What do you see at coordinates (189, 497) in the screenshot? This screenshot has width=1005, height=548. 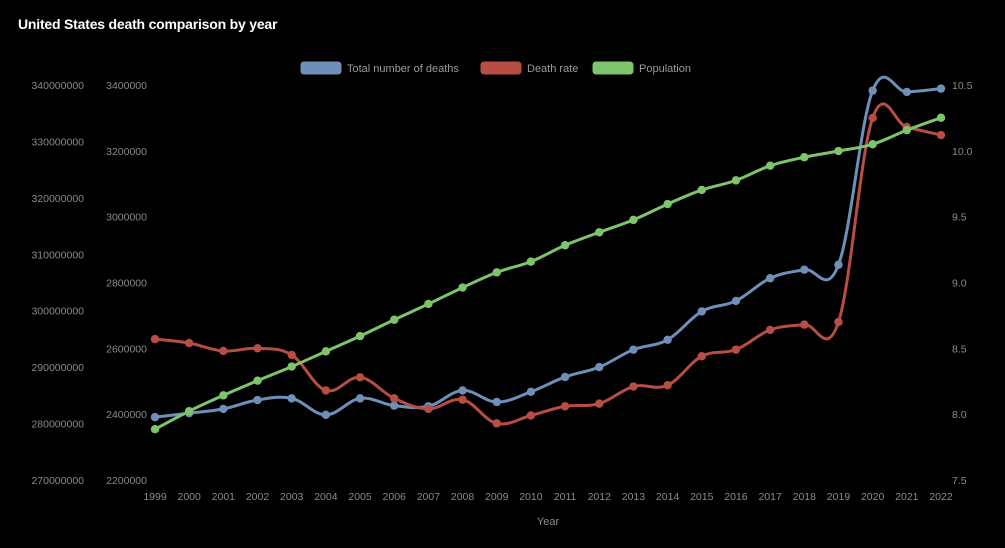 I see `x-axis-tick-label: 2000` at bounding box center [189, 497].